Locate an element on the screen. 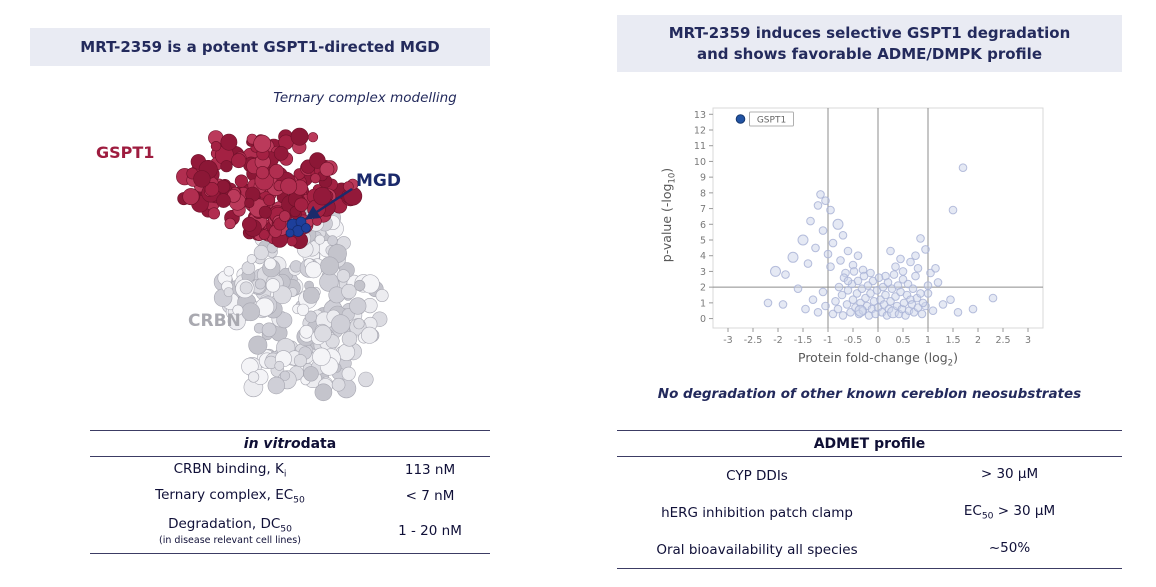  row-label: Oral bioavailability all species is located at coordinates (757, 549).